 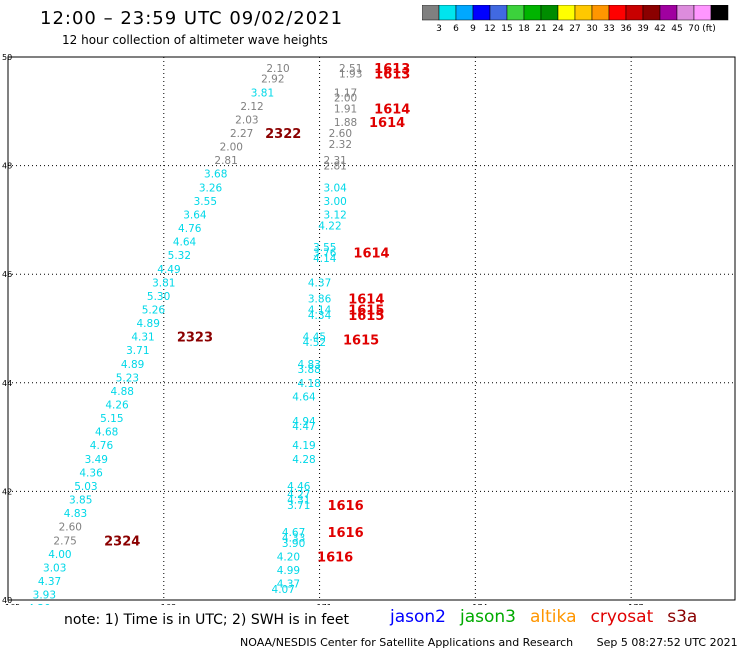 I want to click on swh-label: 4.07, so click(x=283, y=590).